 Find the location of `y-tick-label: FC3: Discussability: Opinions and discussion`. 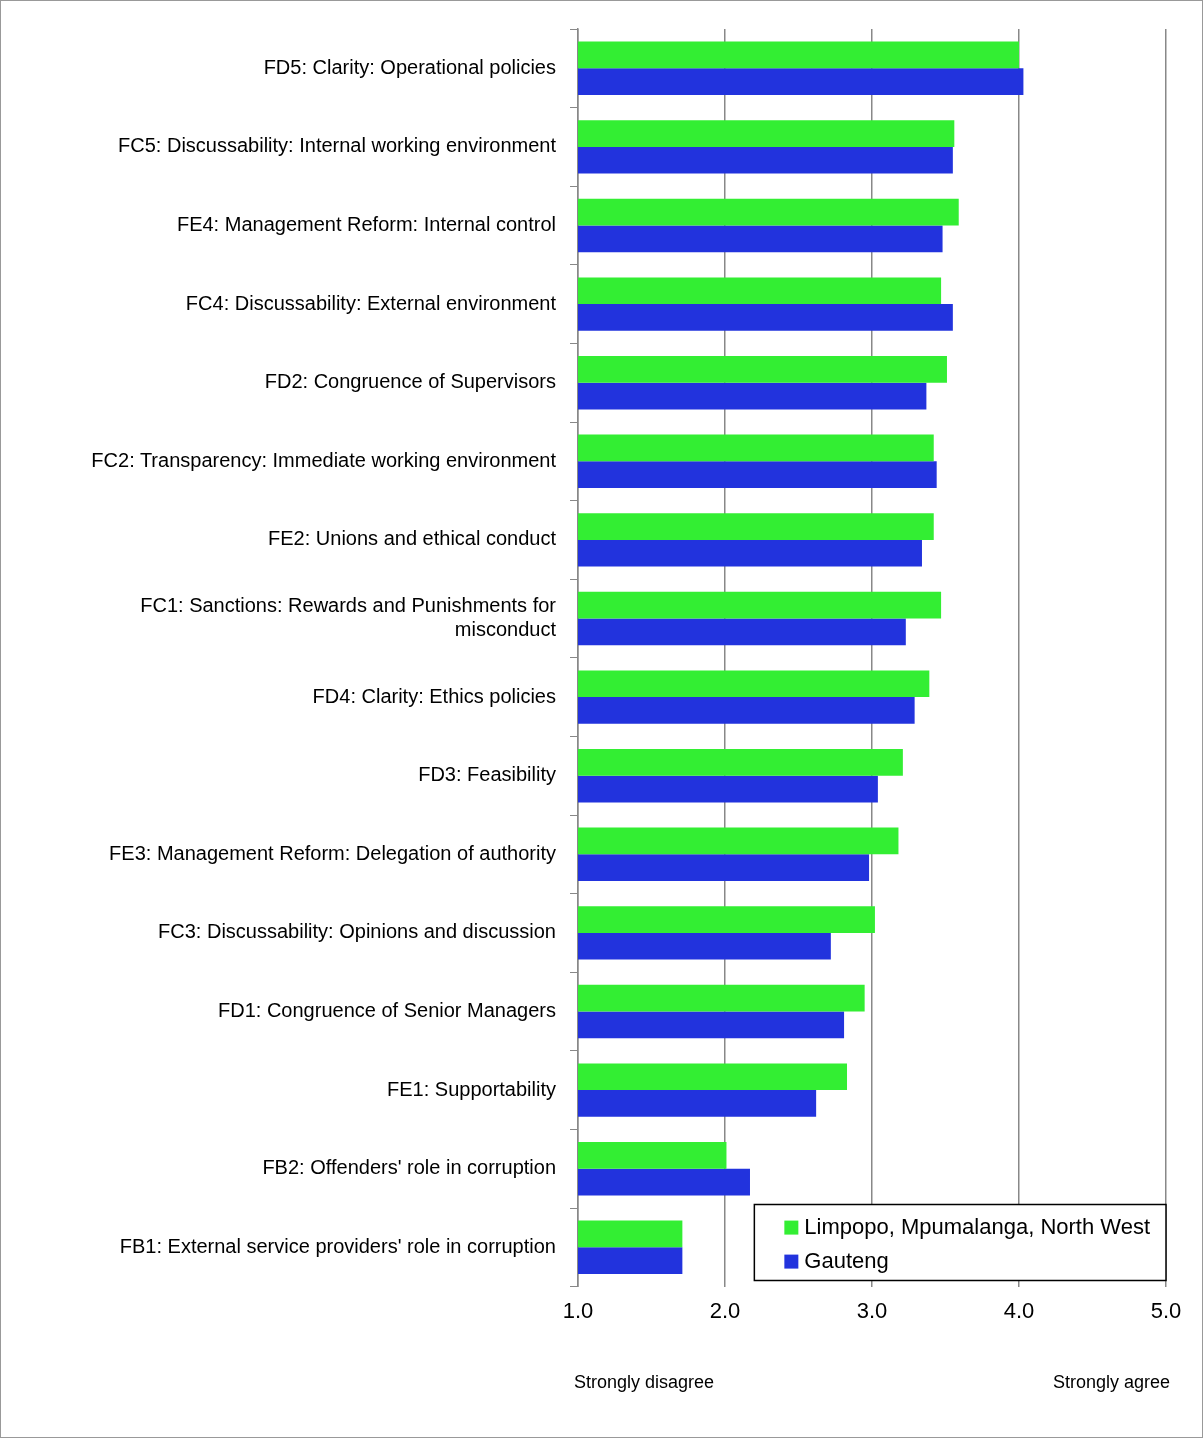

y-tick-label: FC3: Discussability: Opinions and discussion is located at coordinates (357, 931).